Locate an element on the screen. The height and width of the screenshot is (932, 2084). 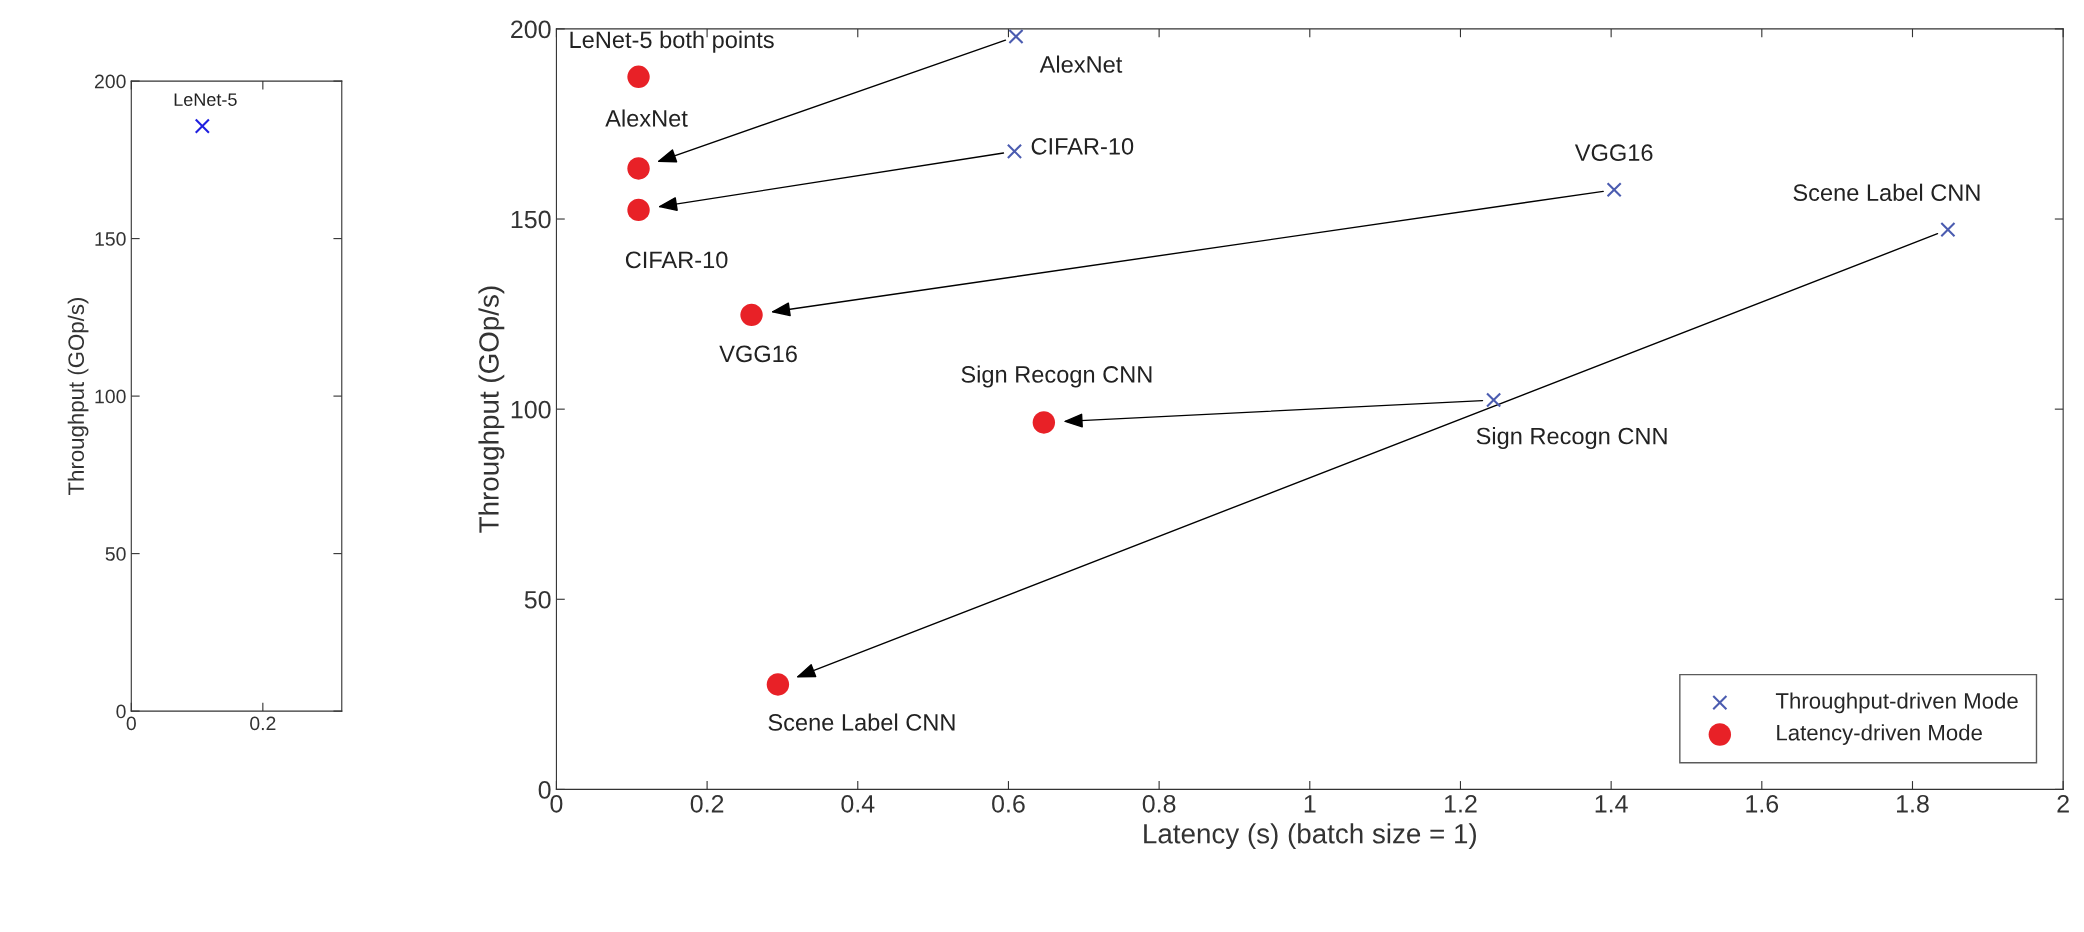
x-tick-label: 0 is located at coordinates (556, 803).